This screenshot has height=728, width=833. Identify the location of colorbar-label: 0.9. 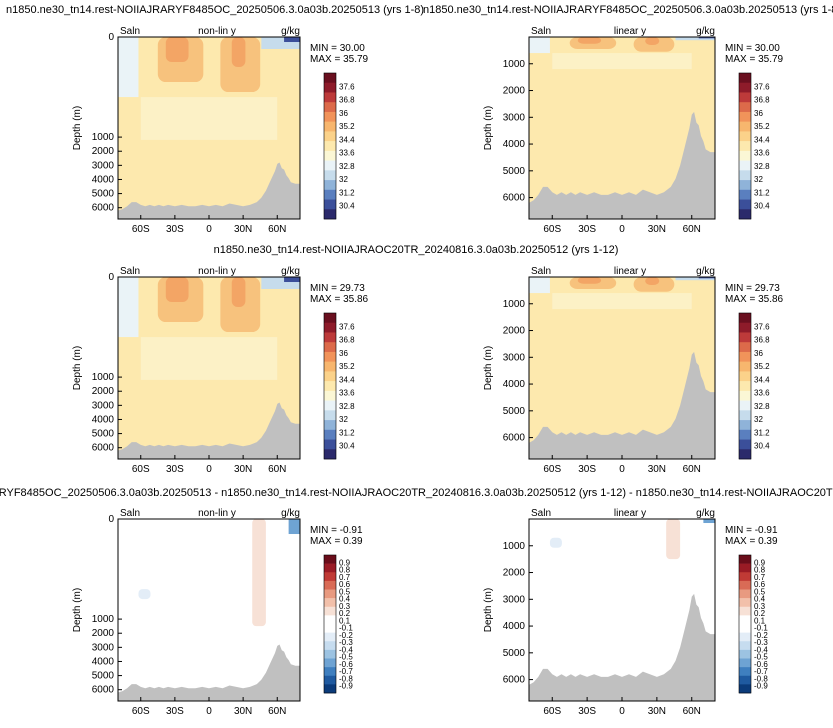
(345, 562).